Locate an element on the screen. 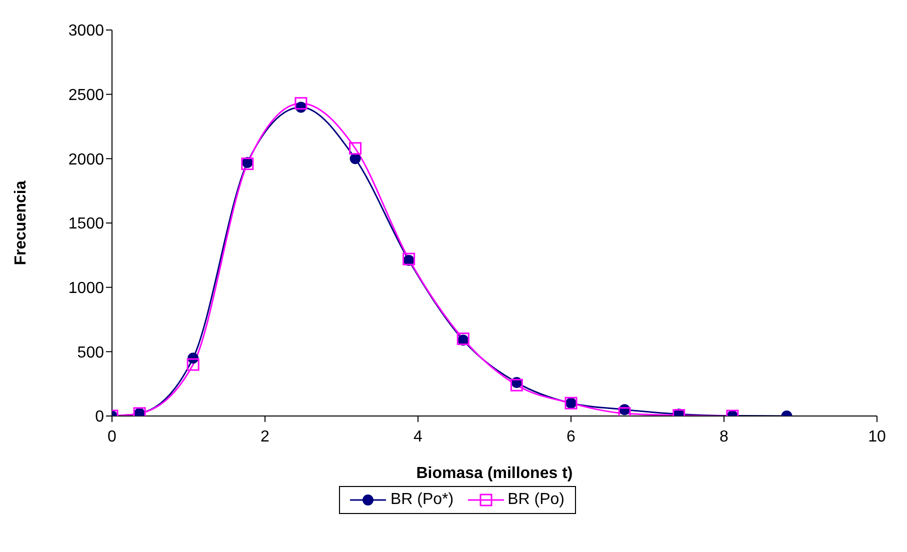 The image size is (907, 552). y-tick-label: 0 is located at coordinates (99, 417).